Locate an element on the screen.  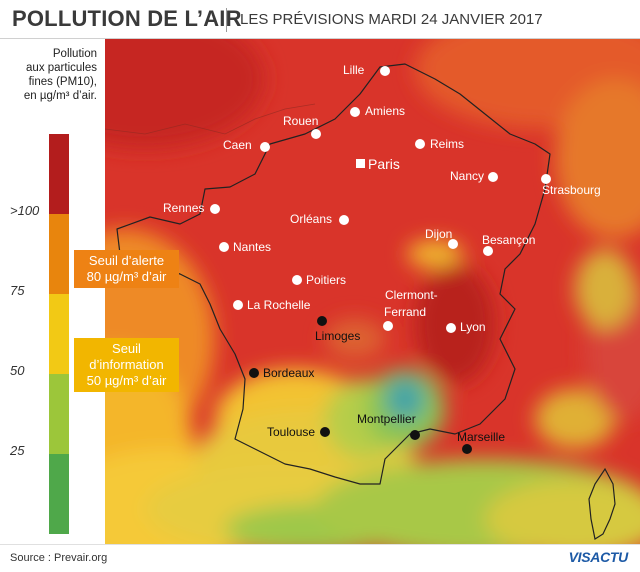
city-dot-poitiers is located at coordinates (297, 280).